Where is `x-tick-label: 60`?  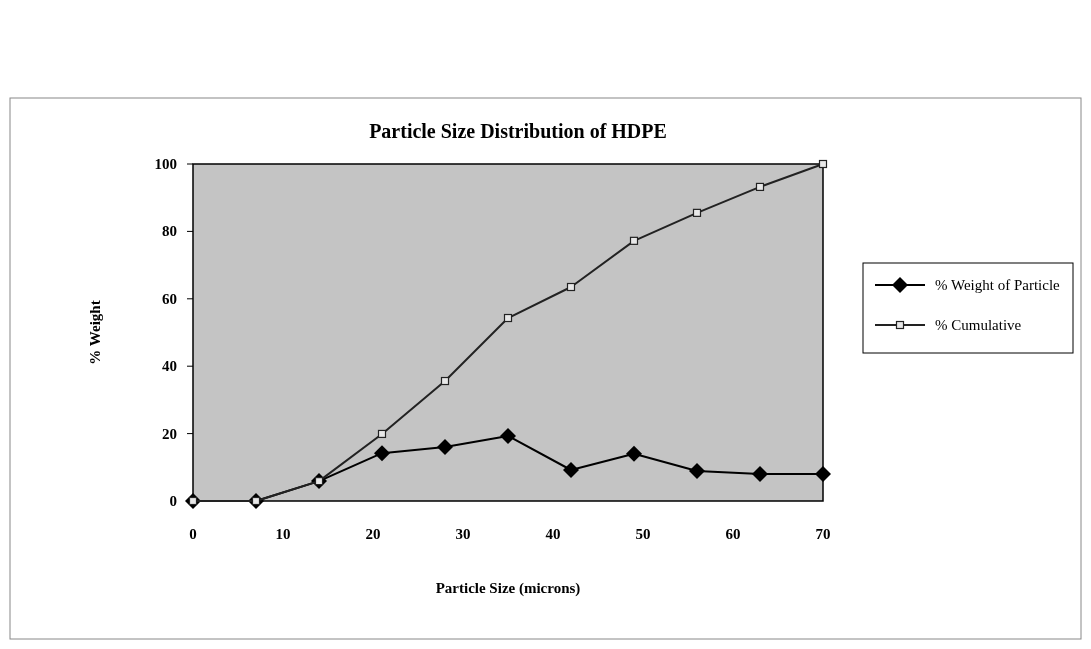
x-tick-label: 60 is located at coordinates (733, 534).